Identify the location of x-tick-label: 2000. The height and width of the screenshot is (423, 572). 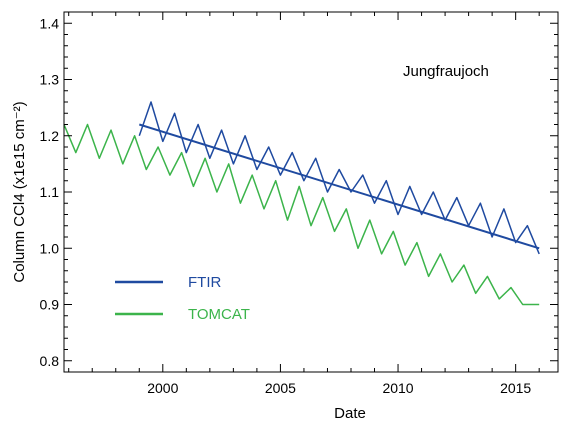
(162, 388).